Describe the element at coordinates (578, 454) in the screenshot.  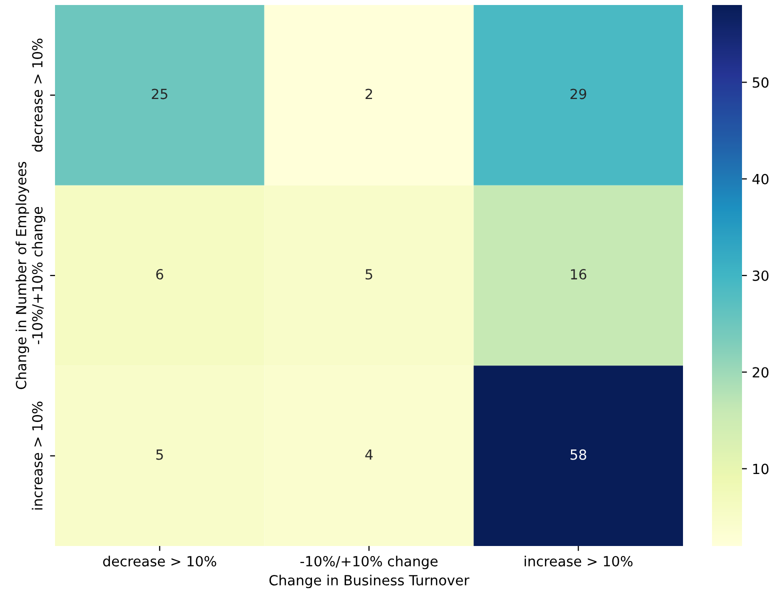
I see `data-label: 58` at that location.